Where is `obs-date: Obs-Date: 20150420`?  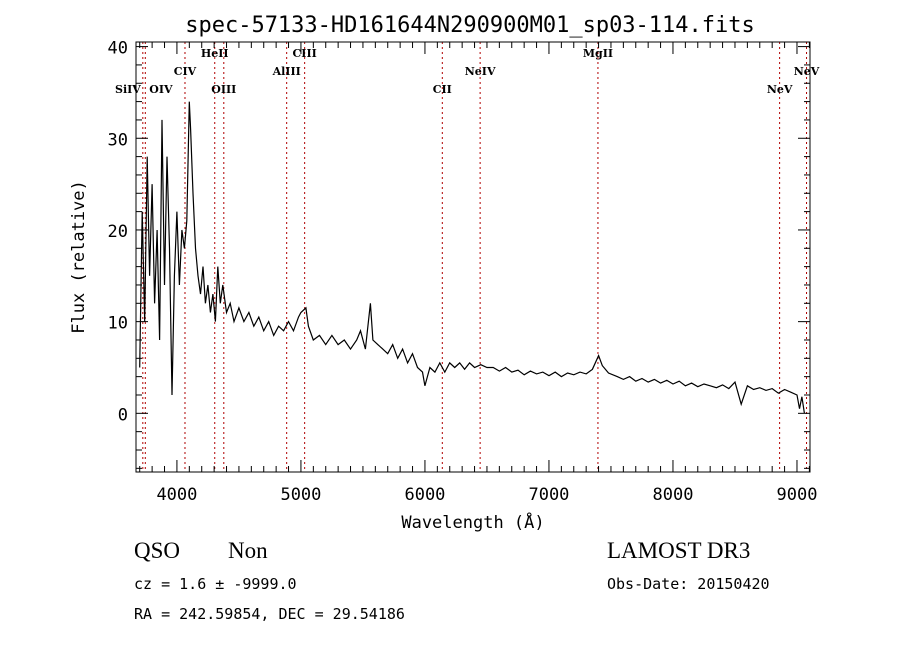 obs-date: Obs-Date: 20150420 is located at coordinates (688, 584).